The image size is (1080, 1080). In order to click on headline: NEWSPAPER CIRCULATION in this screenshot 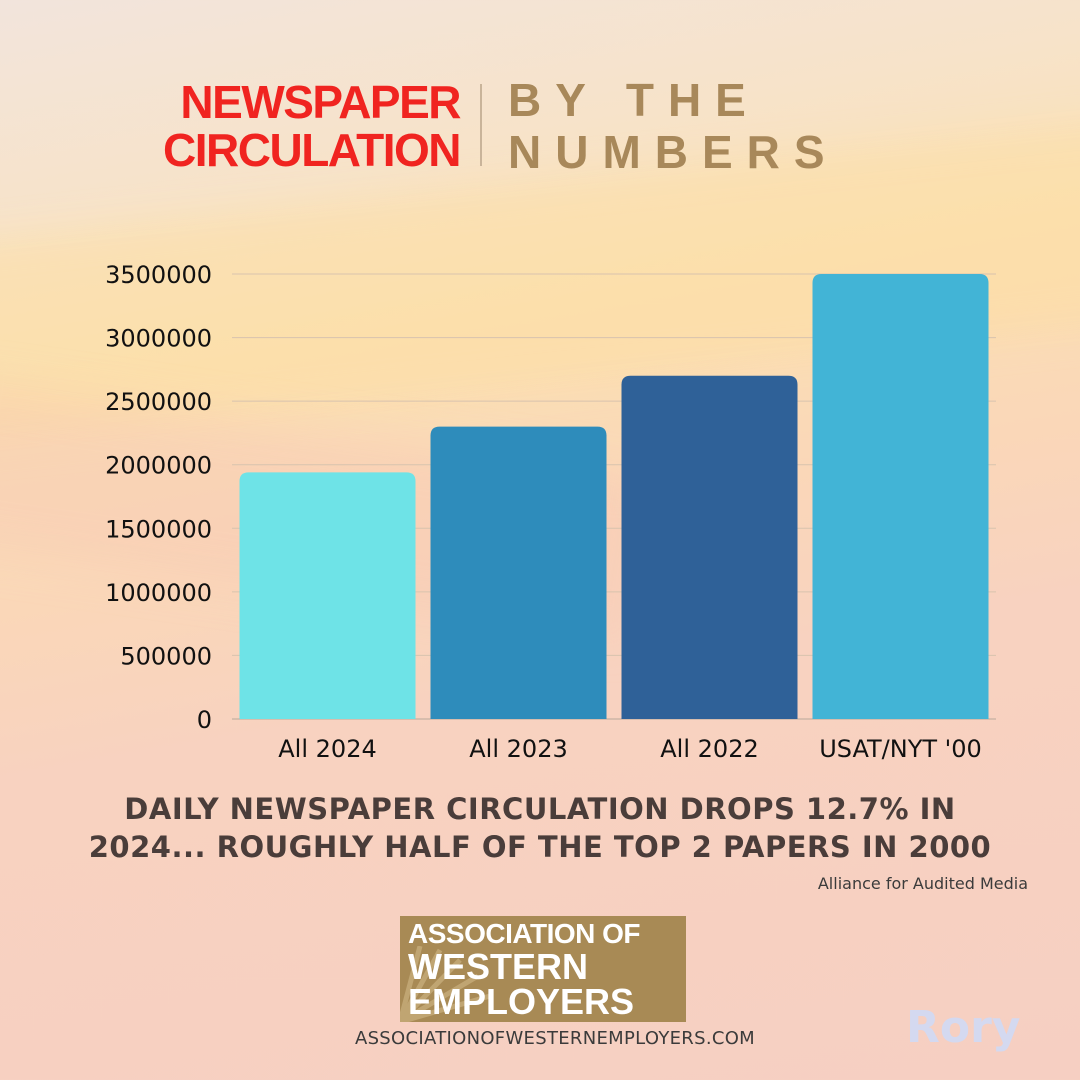, I will do `click(312, 126)`.